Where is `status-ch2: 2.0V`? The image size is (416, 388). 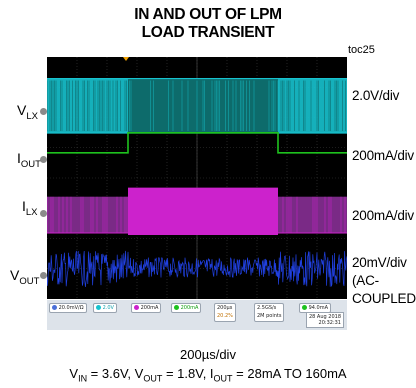
status-ch2: 2.0V is located at coordinates (105, 308).